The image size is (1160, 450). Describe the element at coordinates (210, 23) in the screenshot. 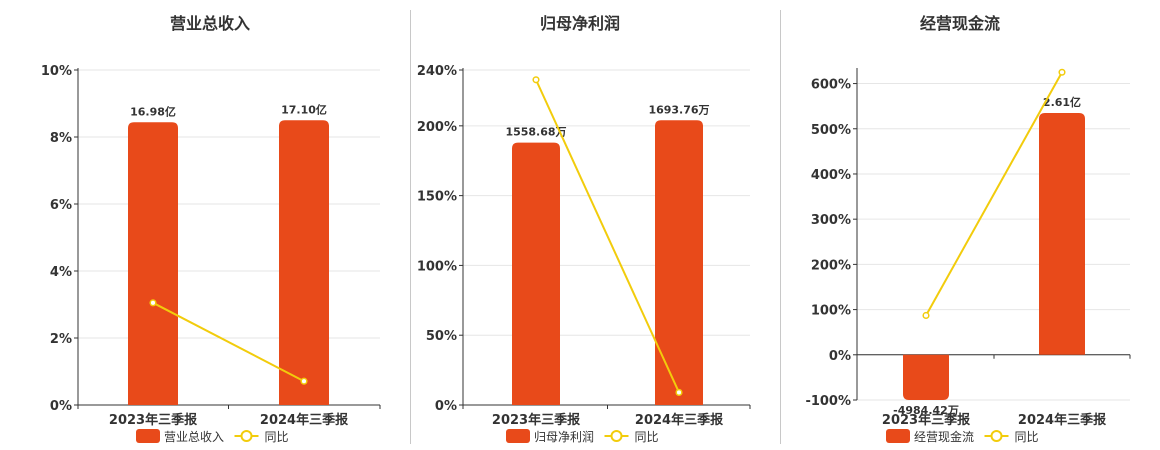

I see `chart-title: 营业总收入` at that location.